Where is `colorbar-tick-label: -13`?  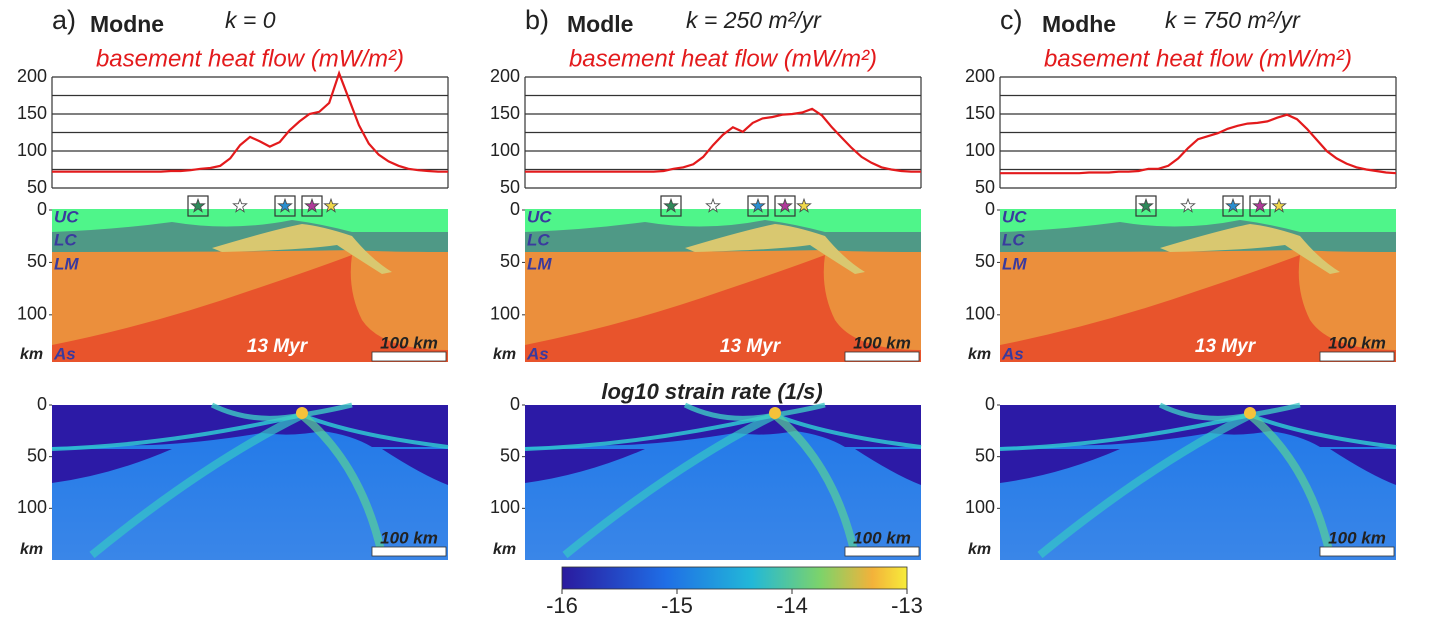
colorbar-tick-label: -13 is located at coordinates (907, 605).